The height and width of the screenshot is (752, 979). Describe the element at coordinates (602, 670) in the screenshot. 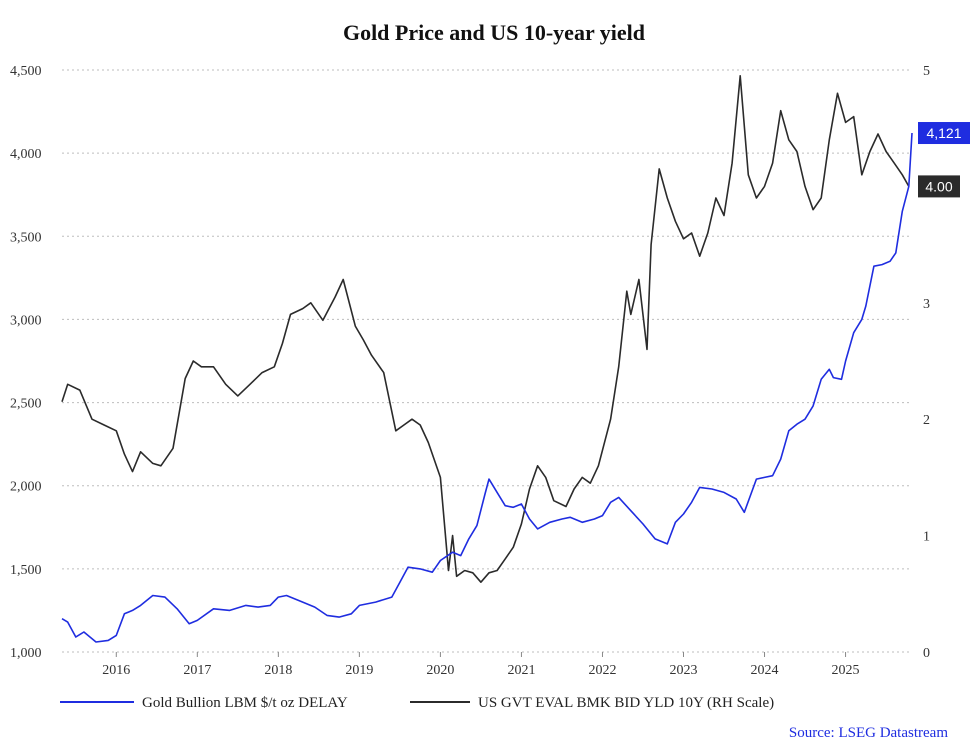

I see `x-tick-label: 2022` at that location.